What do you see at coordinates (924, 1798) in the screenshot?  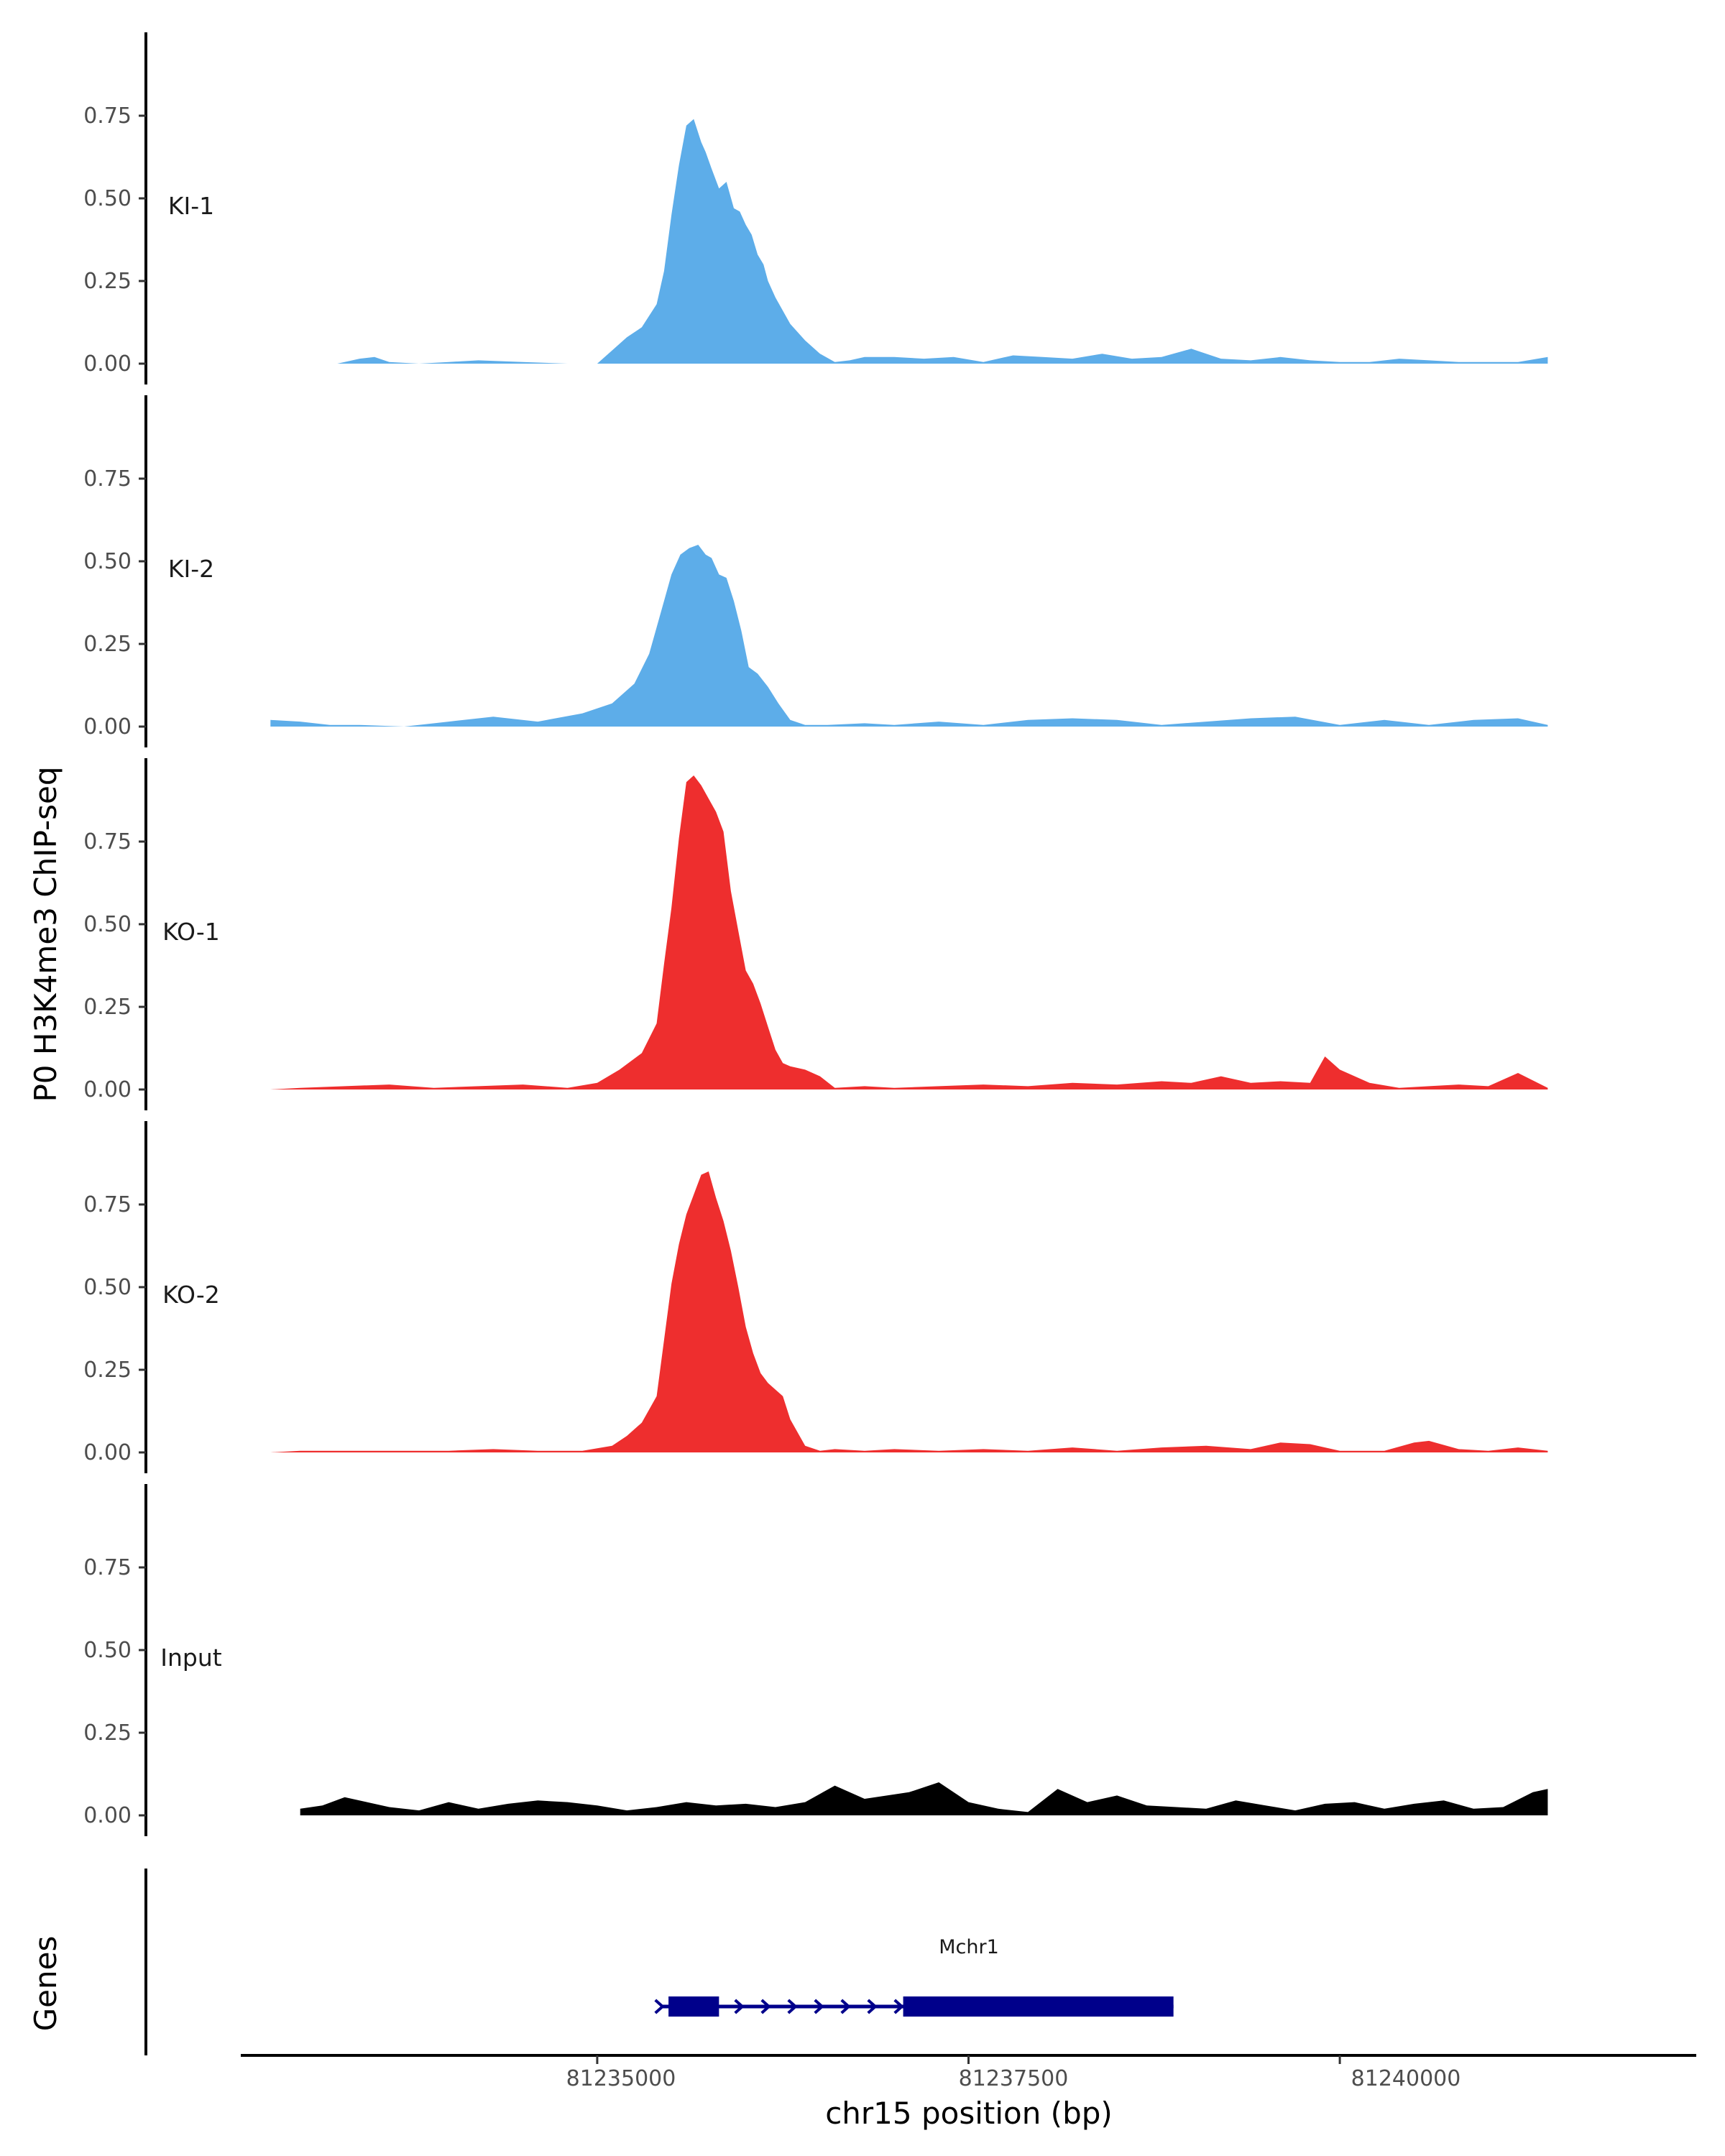 I see `coverage-area-input` at bounding box center [924, 1798].